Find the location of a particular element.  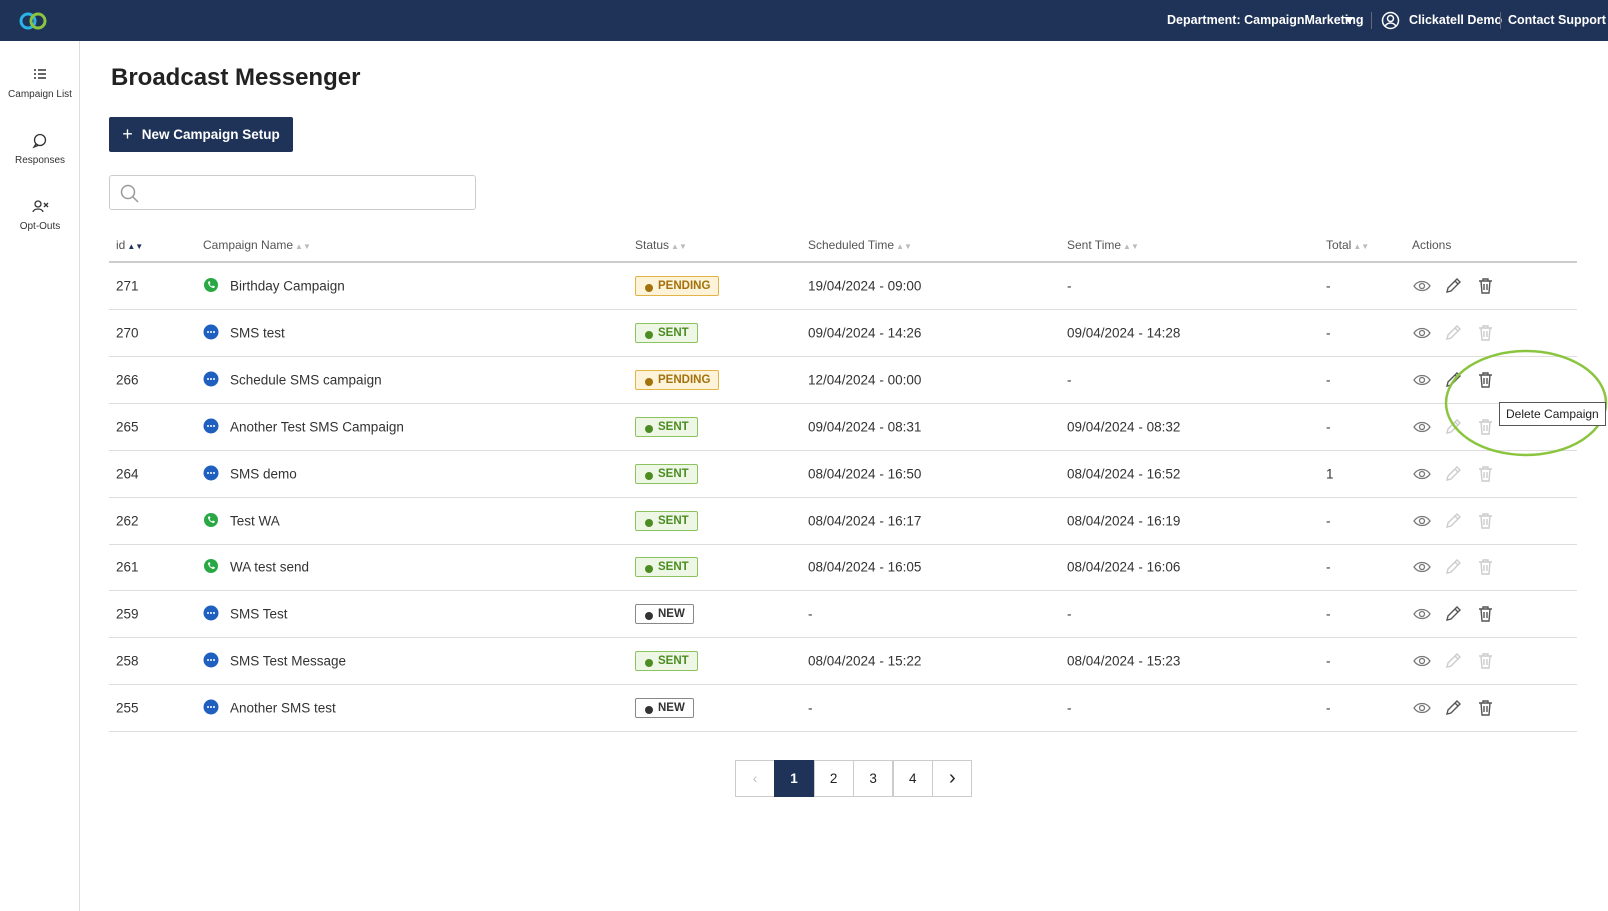

campaign-name: Test WA is located at coordinates (255, 520).